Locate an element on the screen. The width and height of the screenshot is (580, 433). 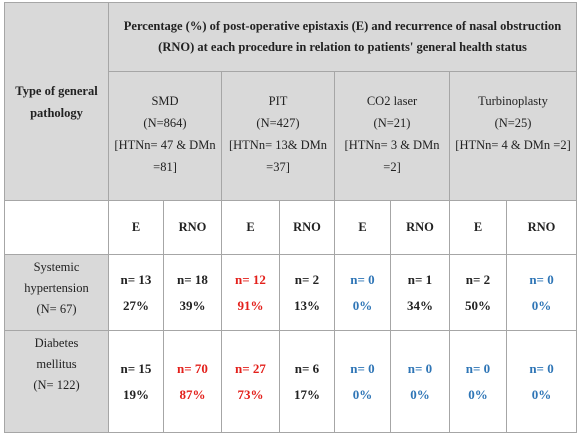
procedure-detail: [HTNn= 13& DMn =37] is located at coordinates (278, 156).